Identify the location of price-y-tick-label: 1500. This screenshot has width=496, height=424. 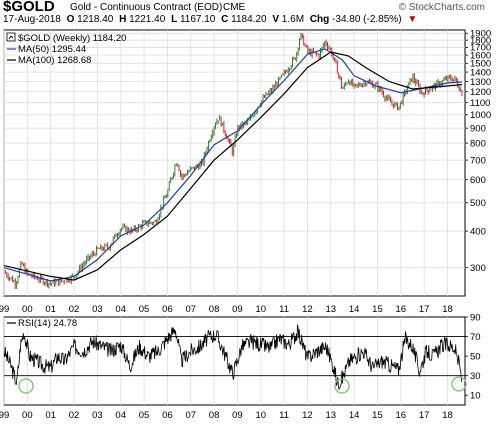
(480, 64).